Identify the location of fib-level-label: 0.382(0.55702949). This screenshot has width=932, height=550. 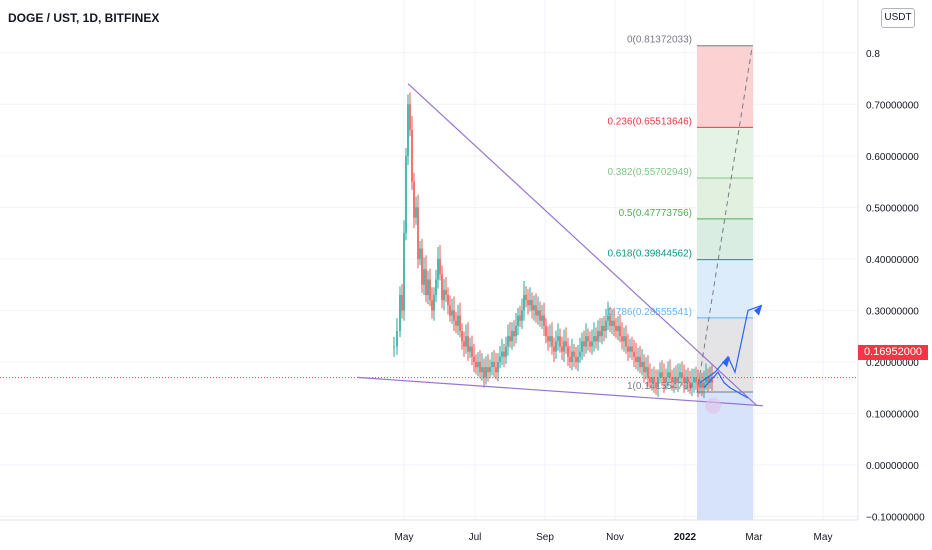
(649, 172).